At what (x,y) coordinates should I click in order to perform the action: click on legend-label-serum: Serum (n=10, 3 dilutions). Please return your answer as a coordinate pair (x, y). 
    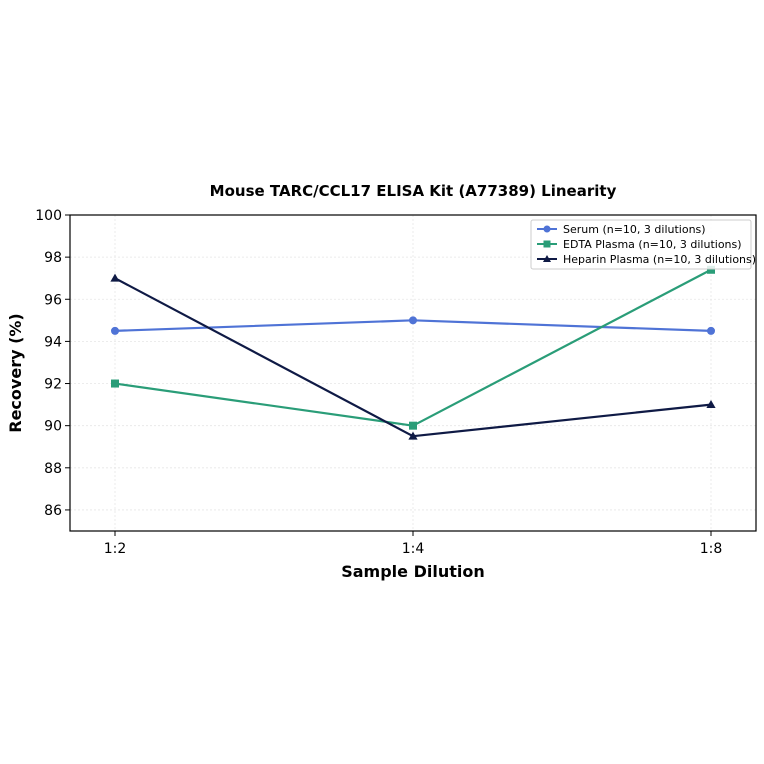
    Looking at the image, I should click on (634, 229).